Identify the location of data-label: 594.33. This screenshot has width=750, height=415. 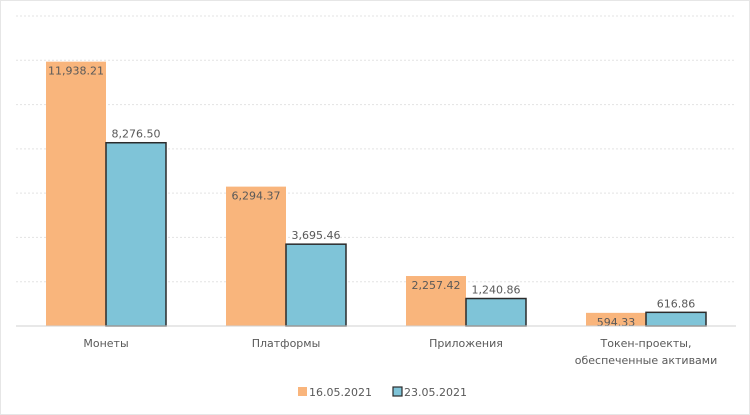
(616, 322).